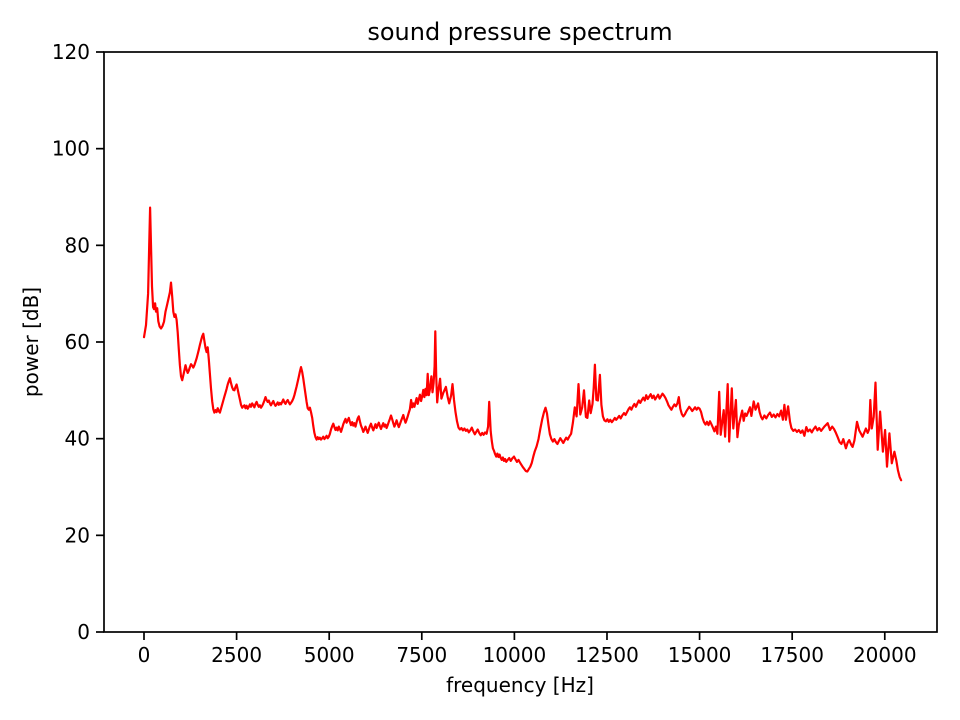 The width and height of the screenshot is (960, 720). Describe the element at coordinates (792, 655) in the screenshot. I see `x-tick-label: 17500` at that location.